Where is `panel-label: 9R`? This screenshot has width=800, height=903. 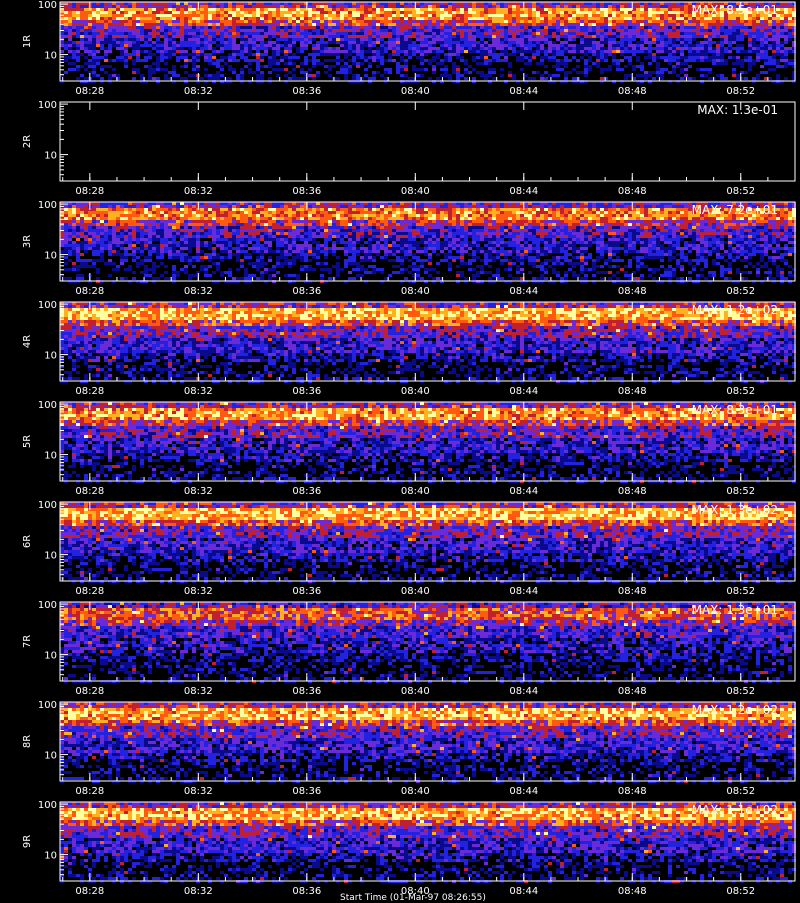 panel-label: 9R is located at coordinates (27, 841).